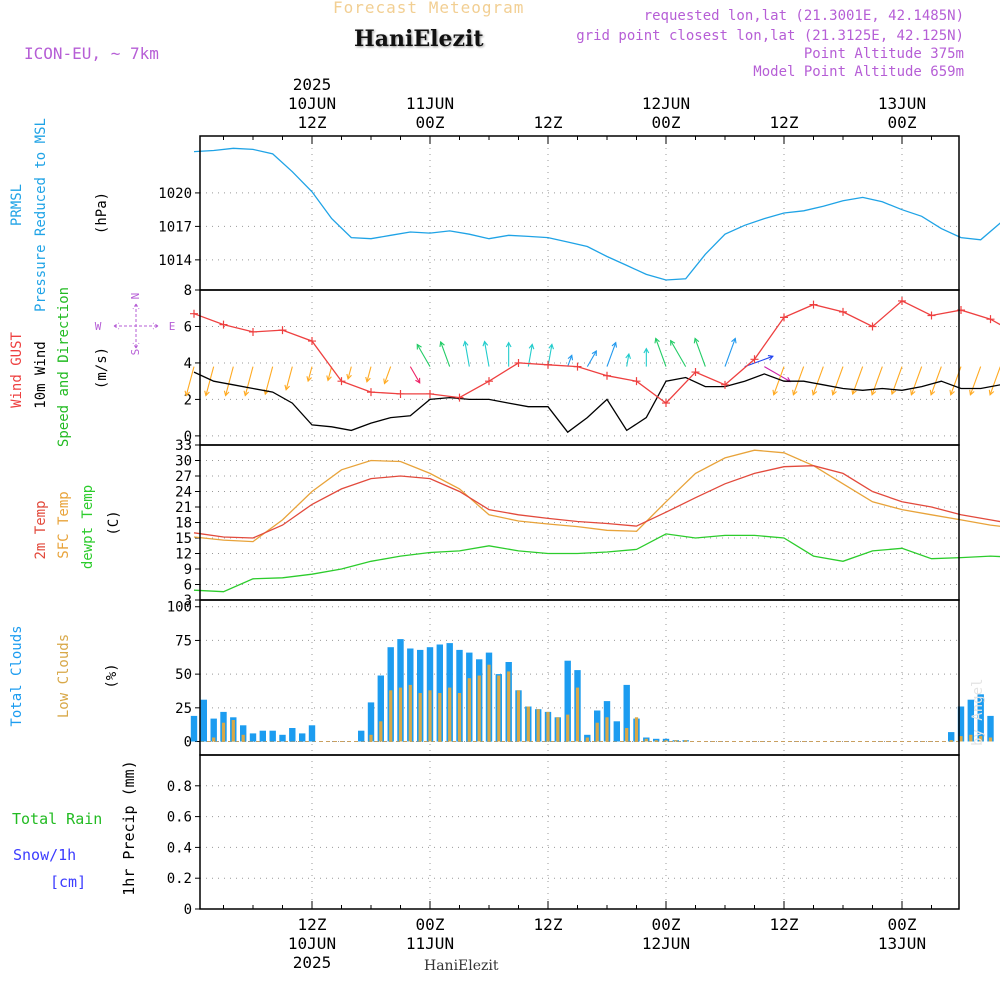 Image resolution: width=1000 pixels, height=1000 pixels. What do you see at coordinates (188, 437) in the screenshot?
I see `wind-axis-tick-label: 0` at bounding box center [188, 437].